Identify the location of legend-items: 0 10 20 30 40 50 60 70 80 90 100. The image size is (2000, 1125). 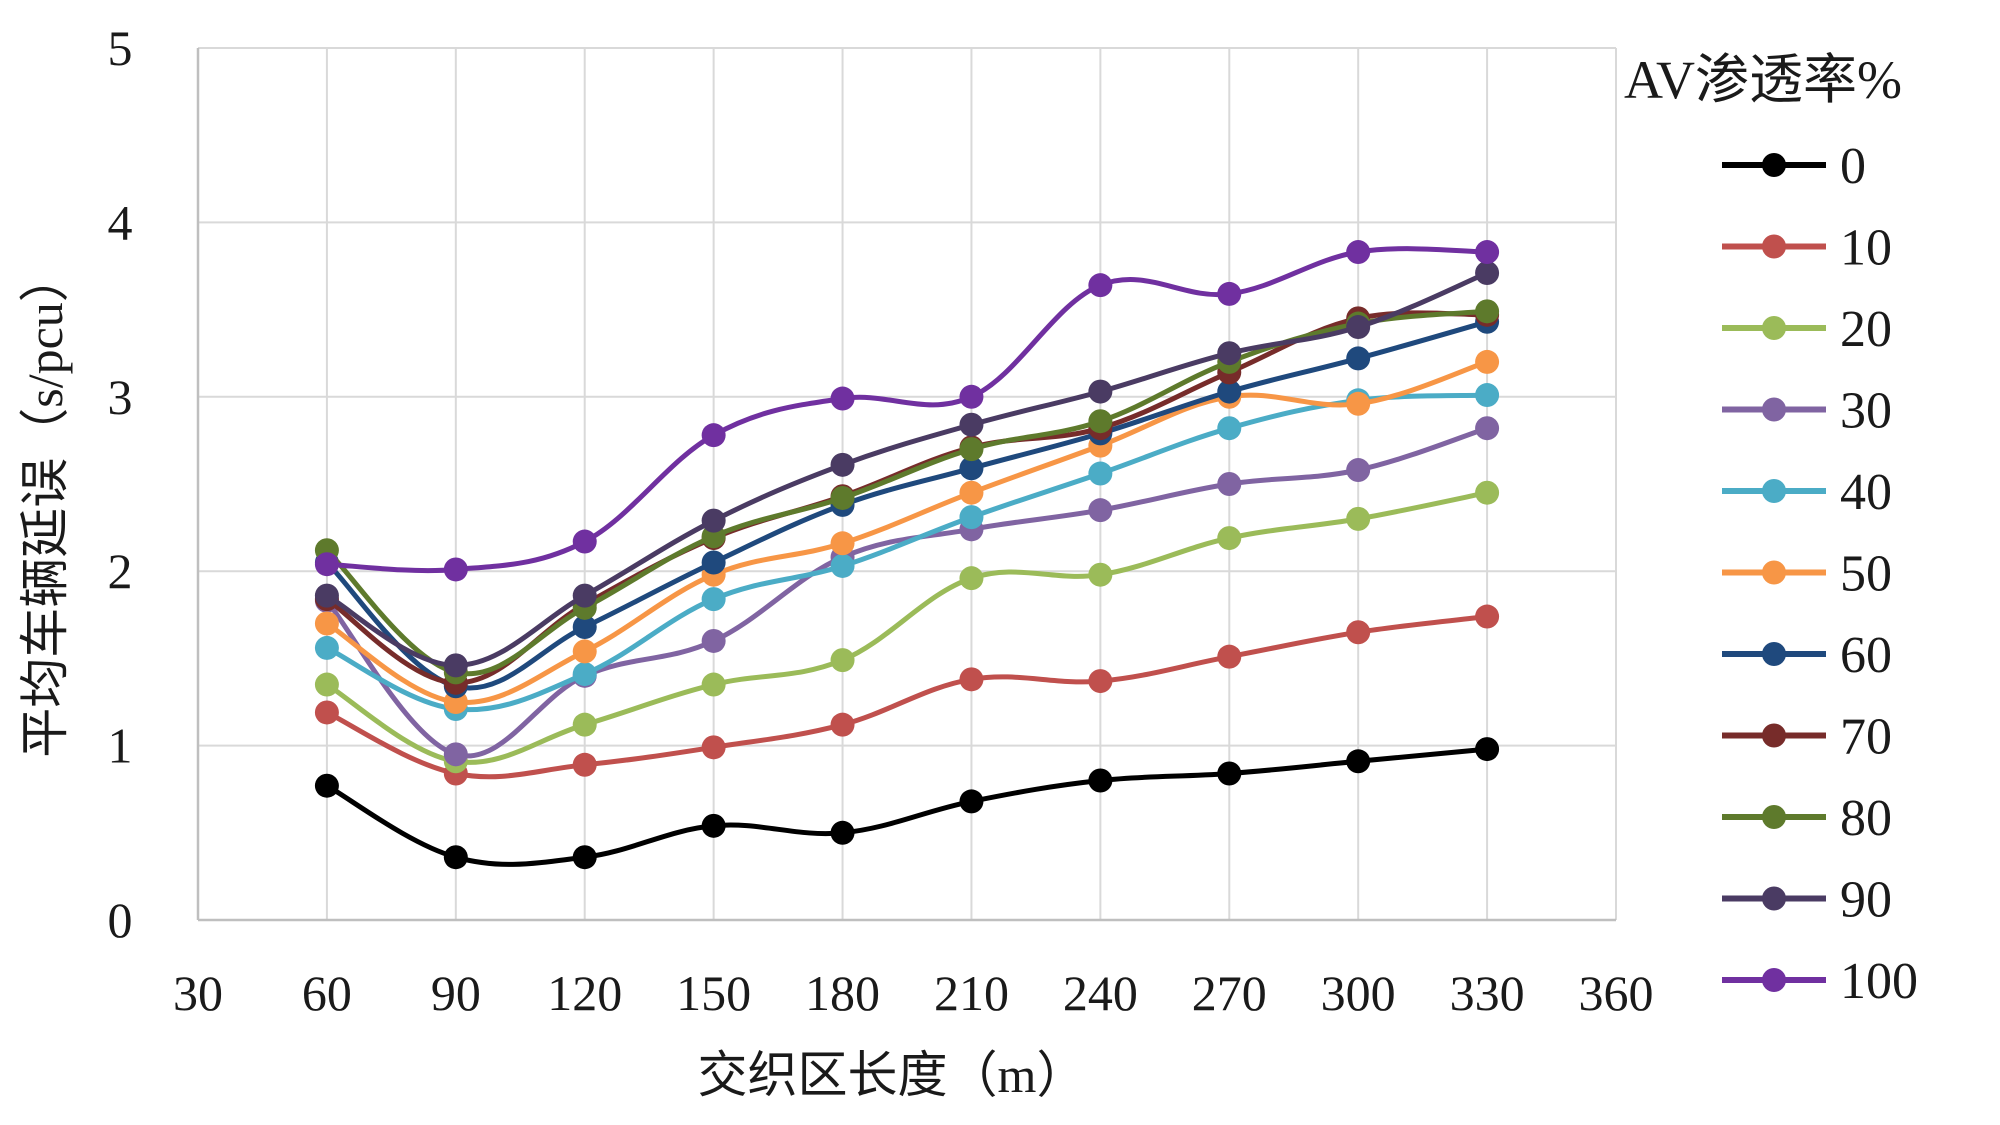
(1820, 574).